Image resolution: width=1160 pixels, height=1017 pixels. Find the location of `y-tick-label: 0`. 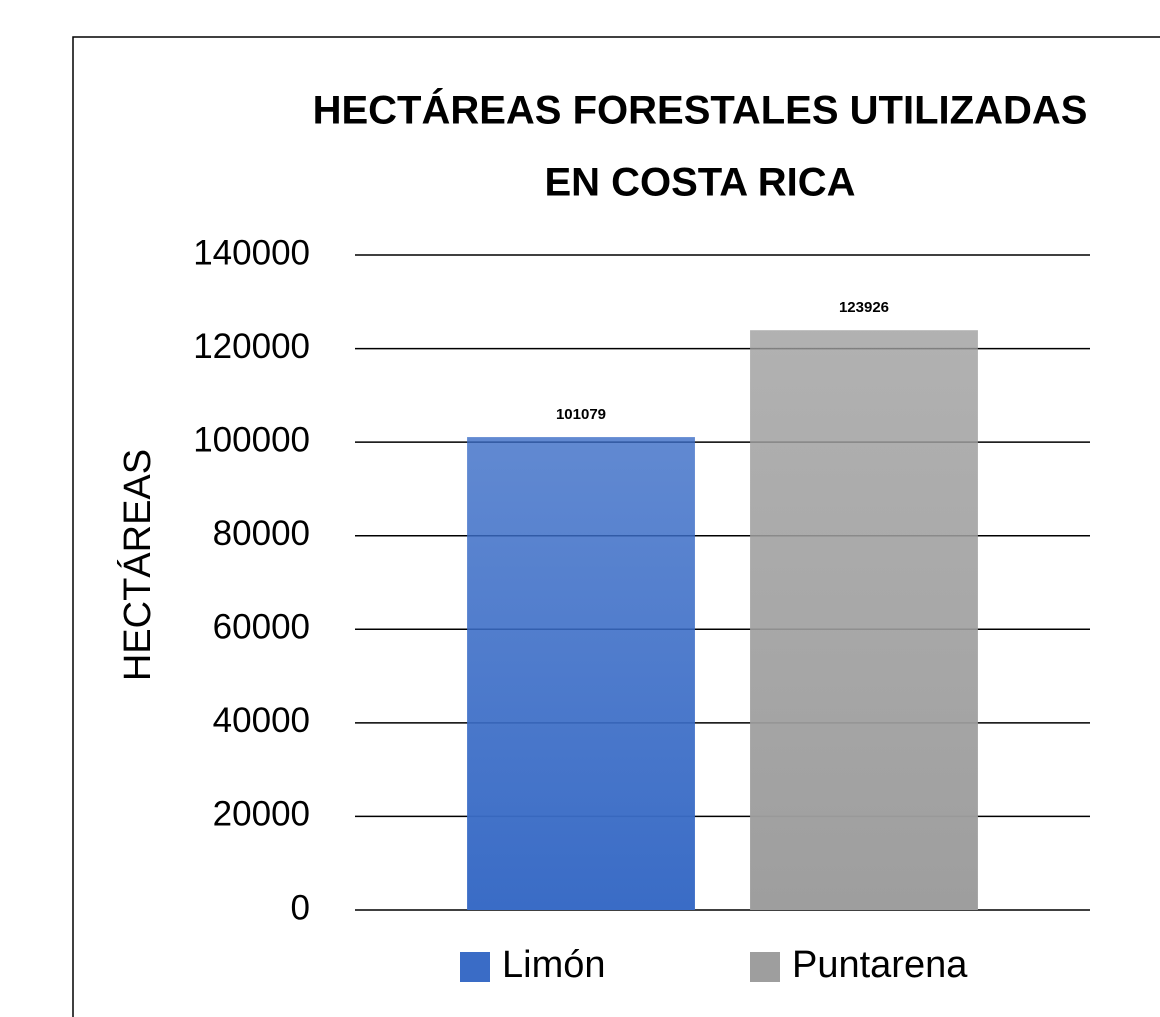

y-tick-label: 0 is located at coordinates (300, 907).